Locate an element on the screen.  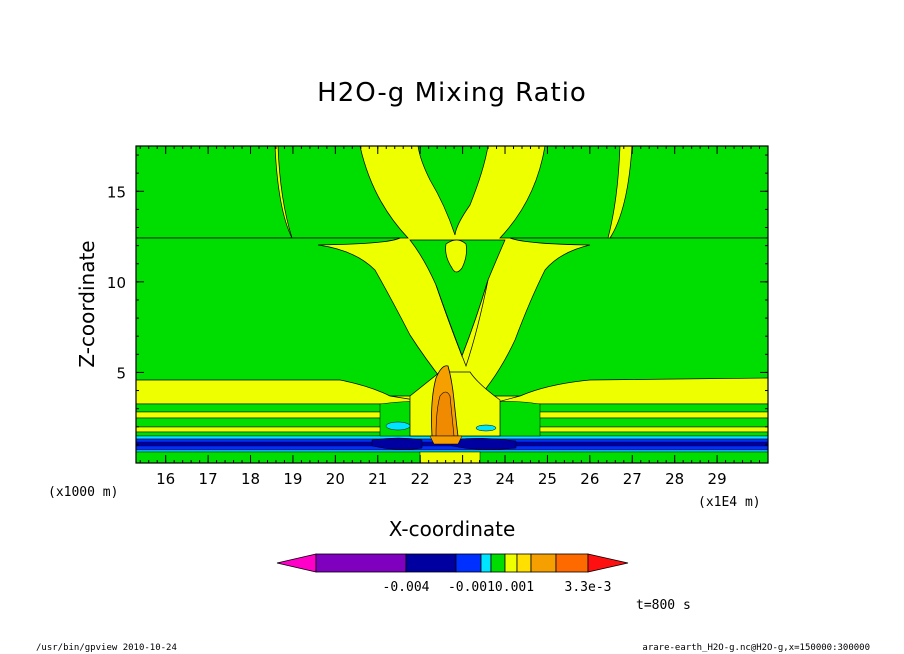
x-tick-label: 27 is located at coordinates (632, 479).